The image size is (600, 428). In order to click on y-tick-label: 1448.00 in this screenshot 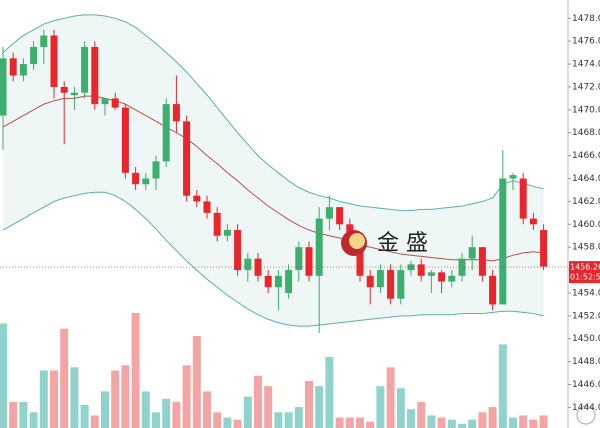, I will do `click(586, 362)`.